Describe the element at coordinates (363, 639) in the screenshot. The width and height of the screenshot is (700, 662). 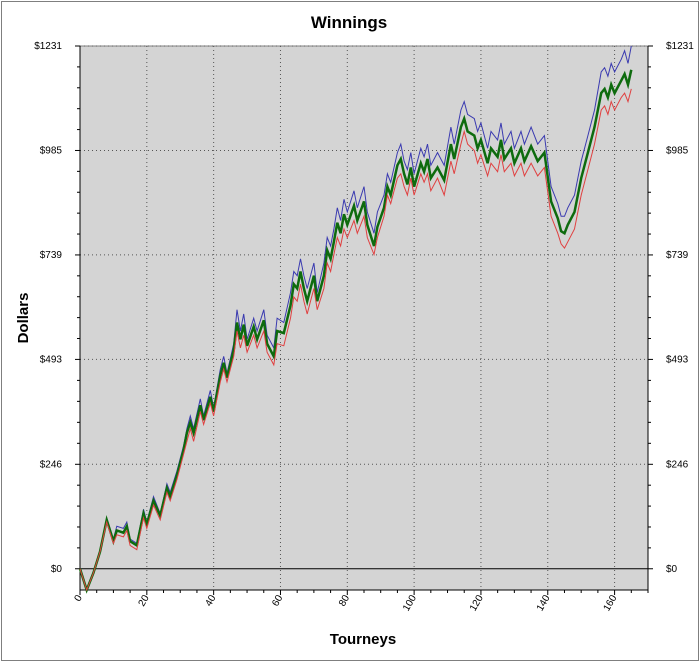
I see `x-axis-title: Tourneys` at that location.